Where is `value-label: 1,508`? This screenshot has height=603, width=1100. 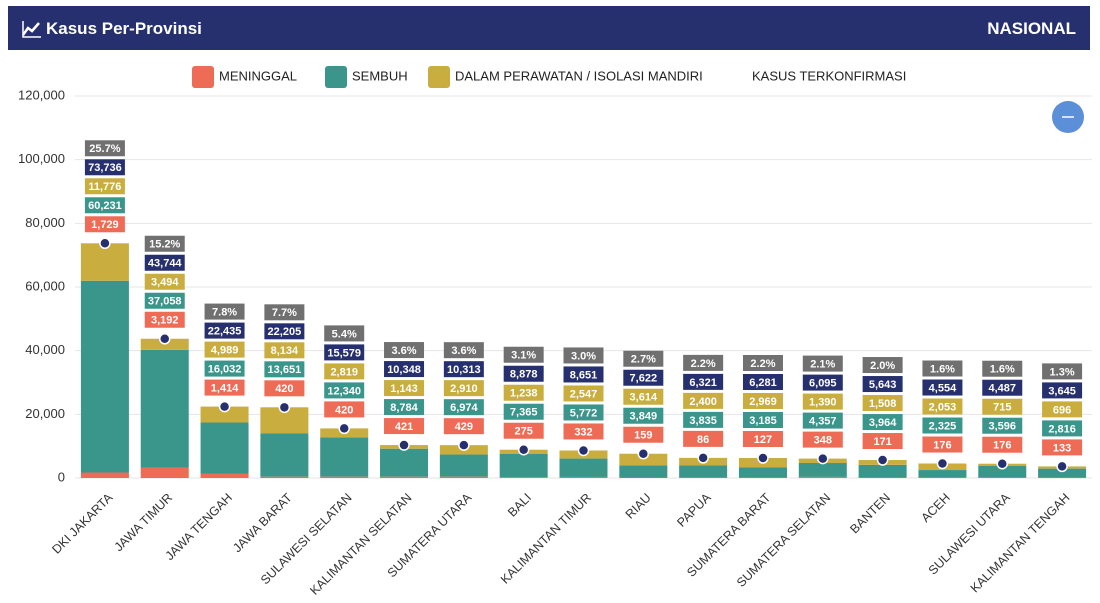
value-label: 1,508 is located at coordinates (883, 404).